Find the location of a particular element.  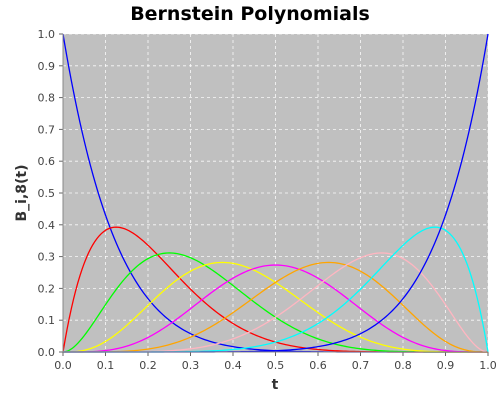

x-tick-label: 0.2 is located at coordinates (148, 365).